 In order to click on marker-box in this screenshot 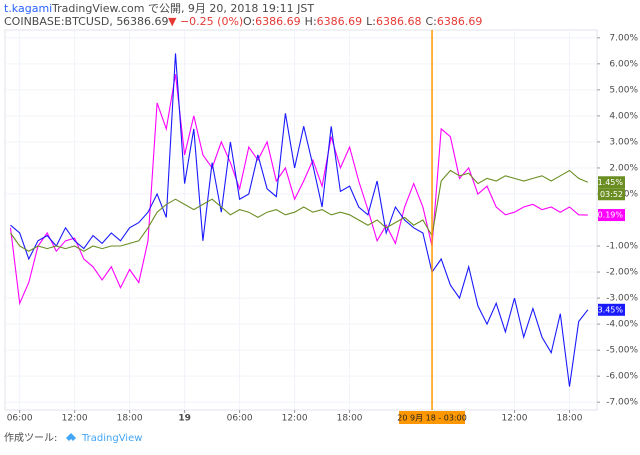, I will do `click(432, 417)`.